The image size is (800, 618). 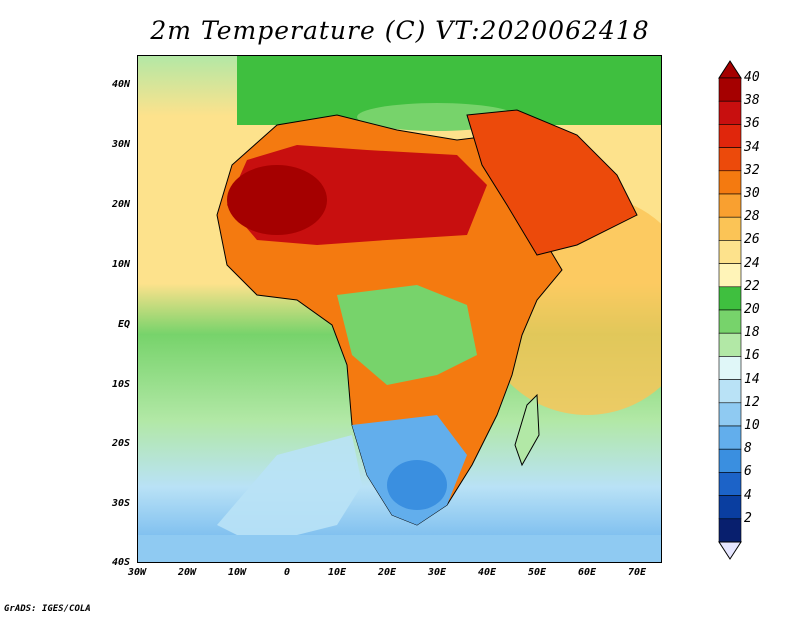 I want to click on west-sahara-max, so click(x=277, y=200).